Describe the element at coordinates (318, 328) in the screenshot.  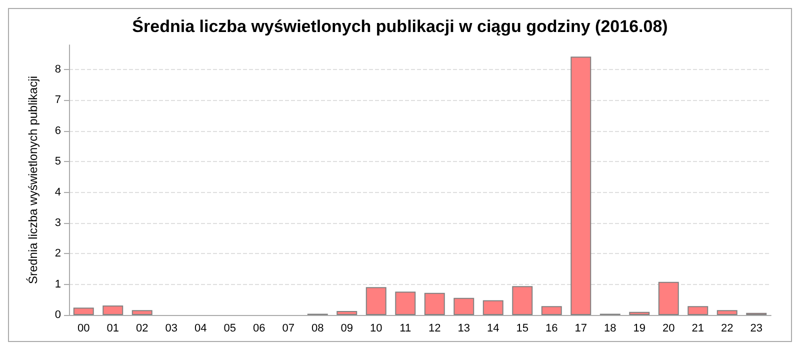
I see `x-tick-label: 08` at that location.